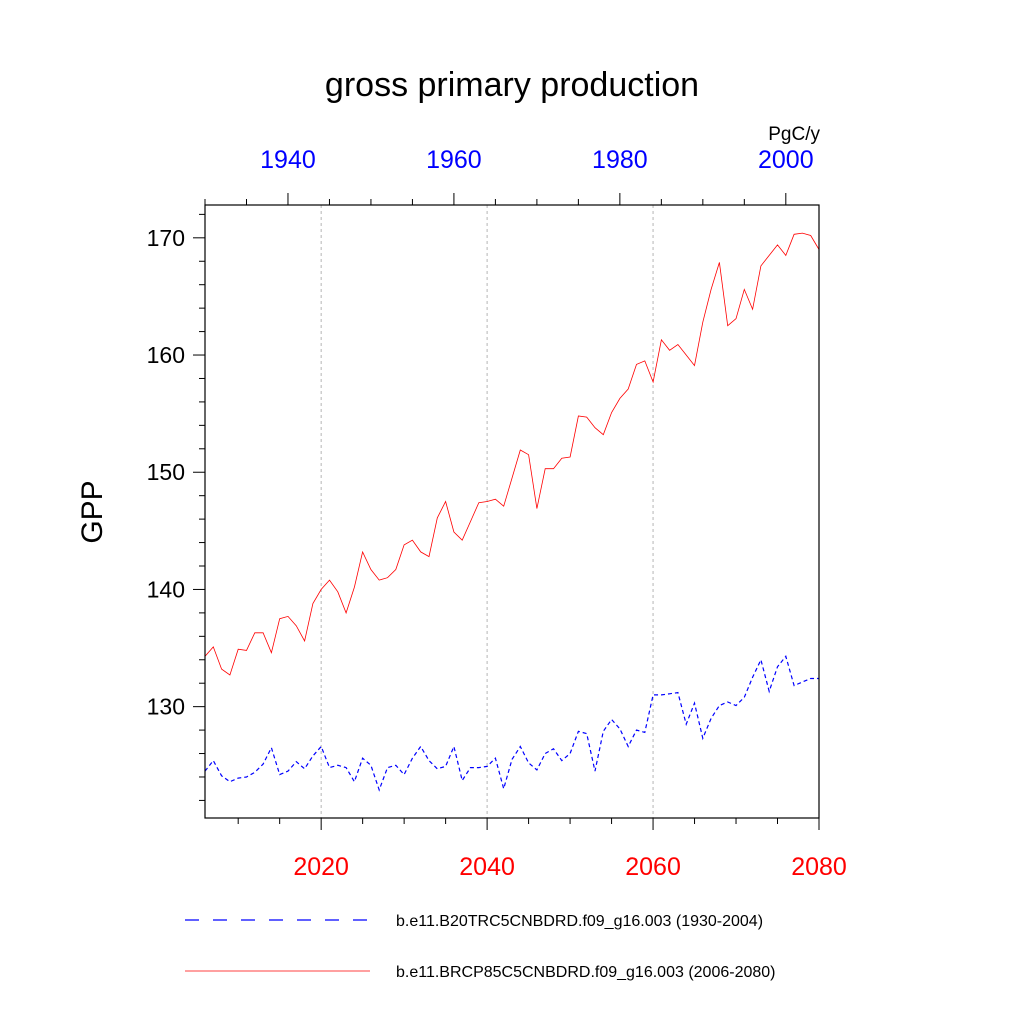 The image size is (1024, 1024). Describe the element at coordinates (454, 160) in the screenshot. I see `x-top-tick-label: 1960` at that location.